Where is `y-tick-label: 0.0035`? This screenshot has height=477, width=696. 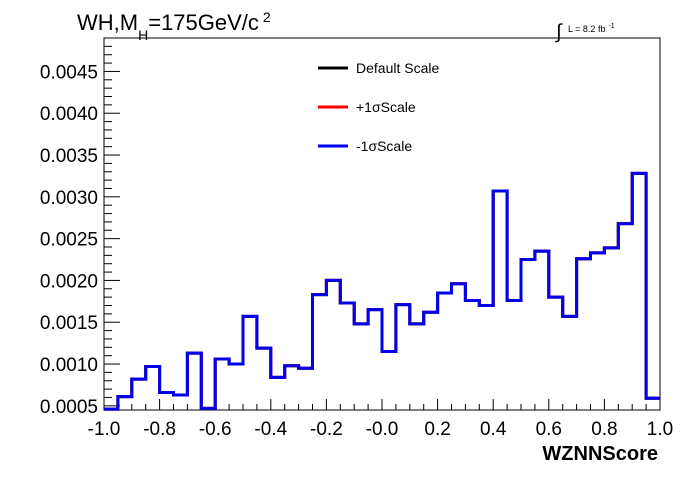
y-tick-label: 0.0035 is located at coordinates (69, 156).